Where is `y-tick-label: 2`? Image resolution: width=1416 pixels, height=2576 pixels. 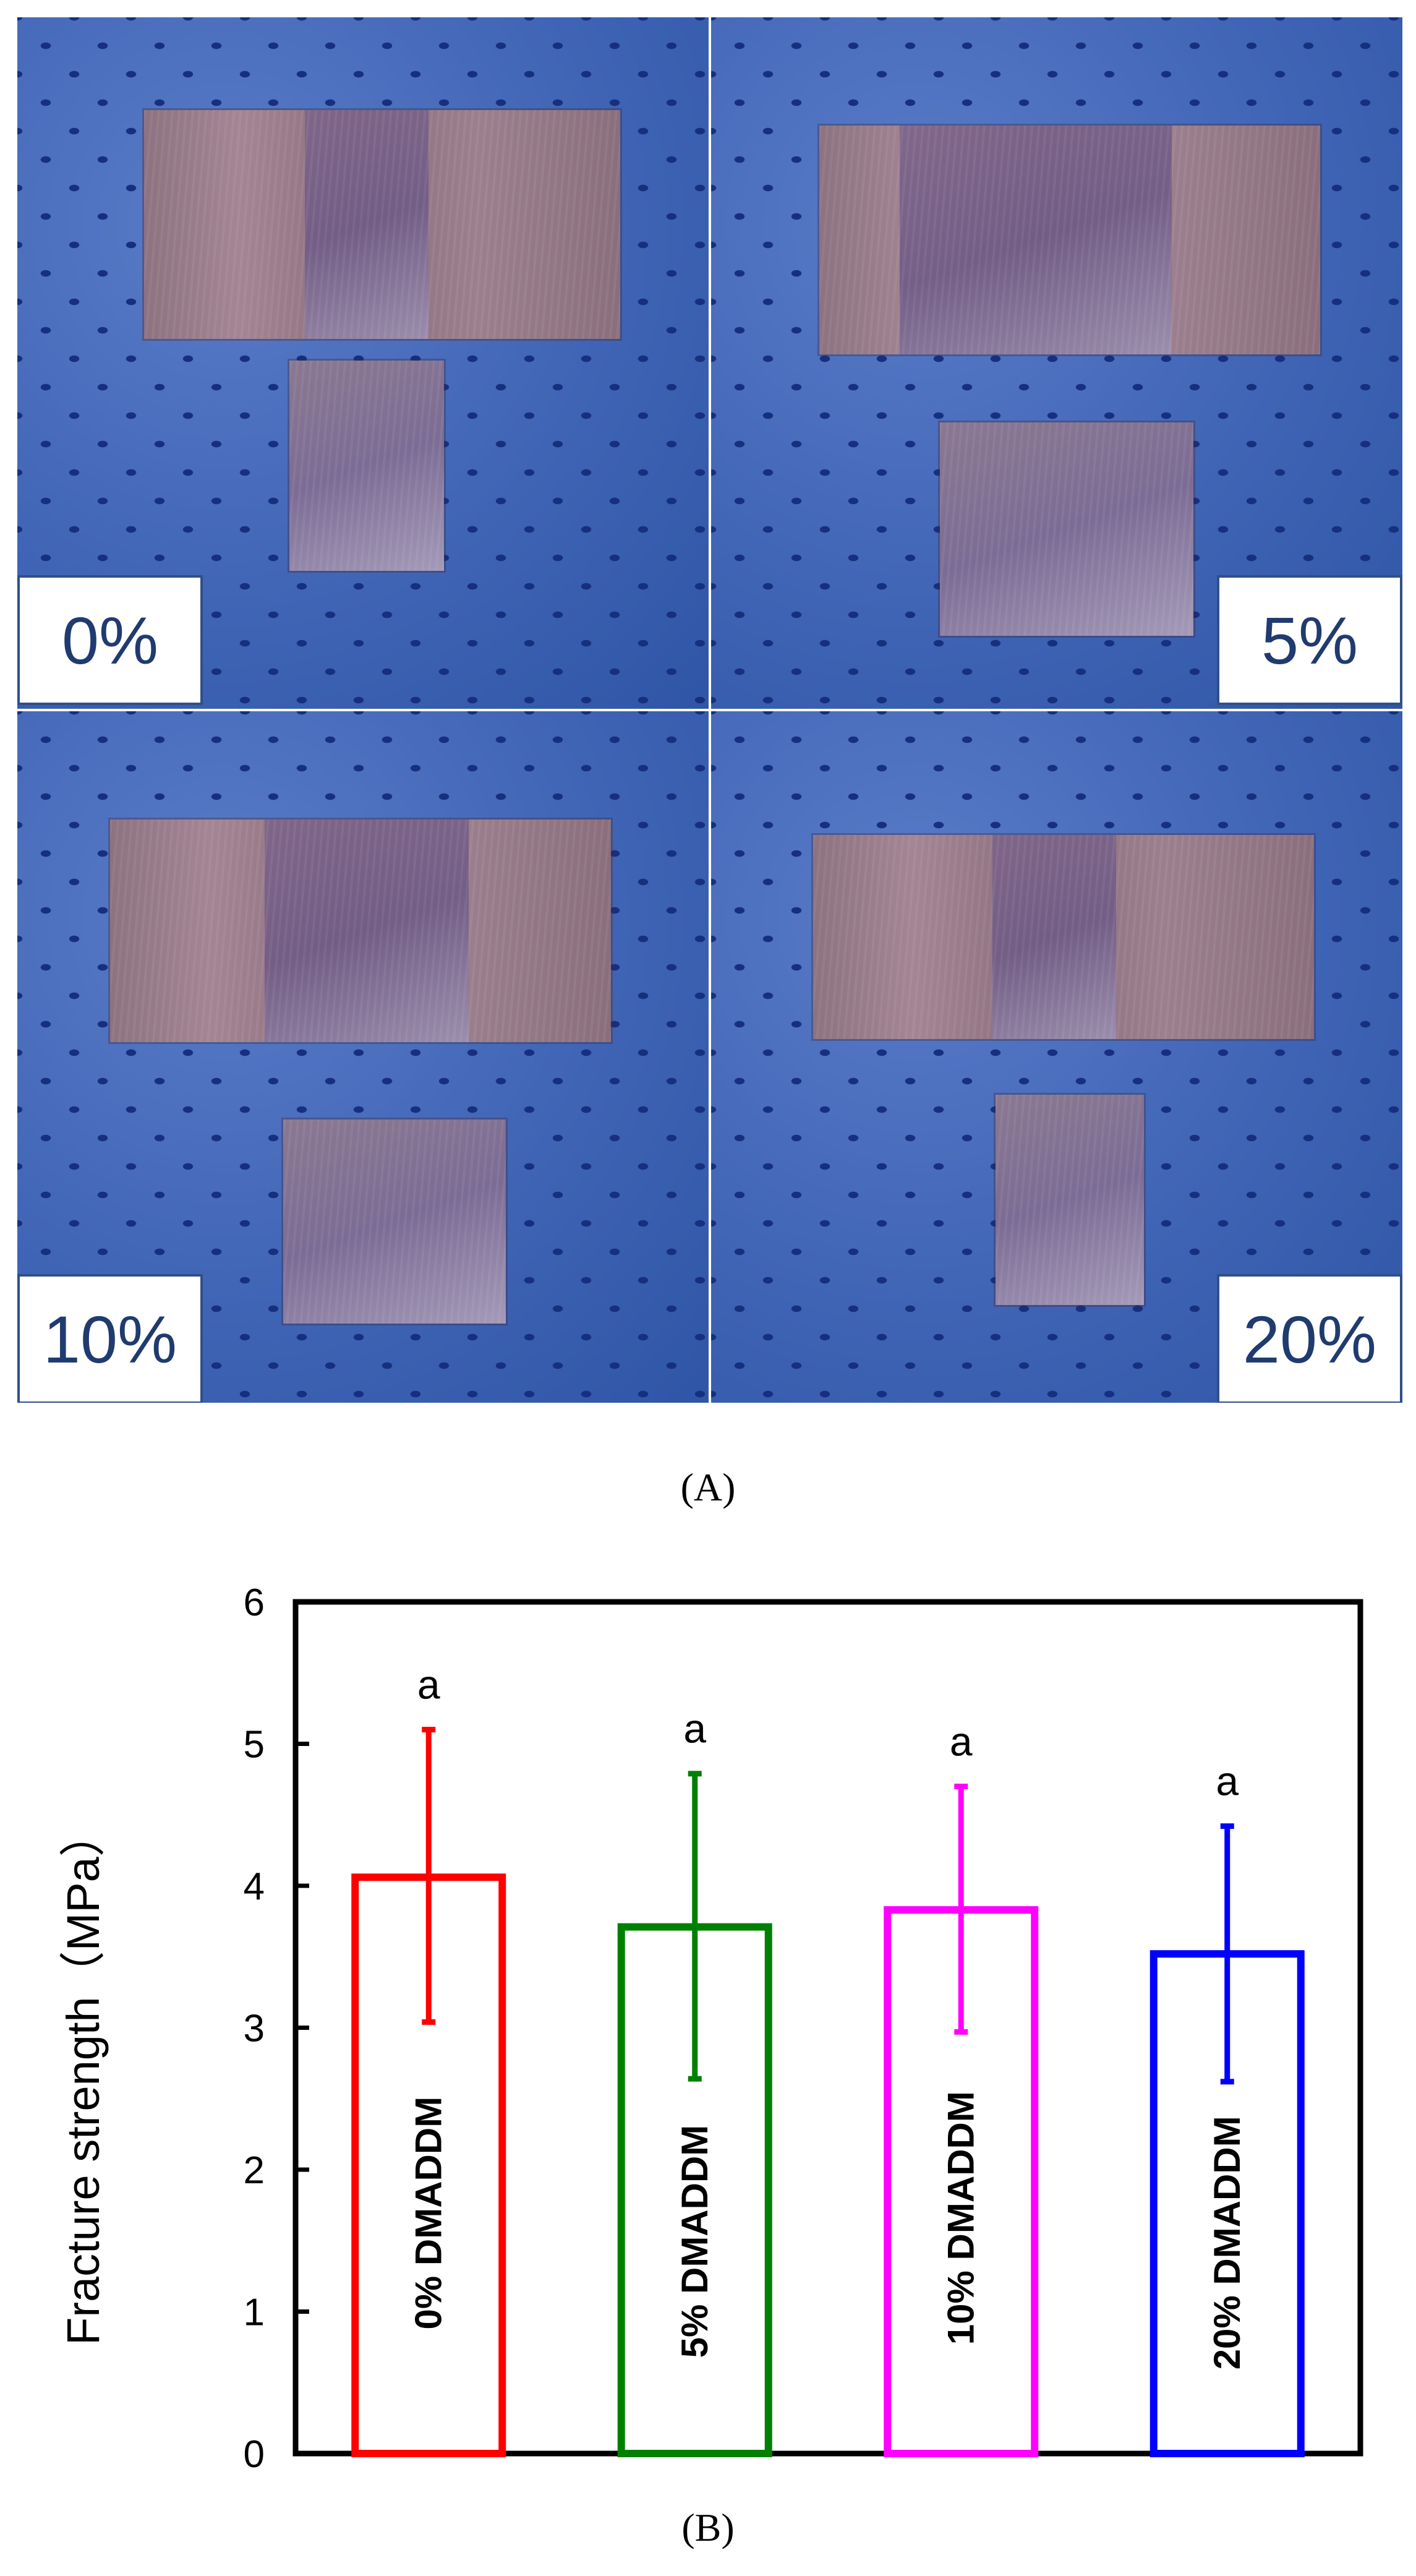
y-tick-label: 2 is located at coordinates (254, 2170).